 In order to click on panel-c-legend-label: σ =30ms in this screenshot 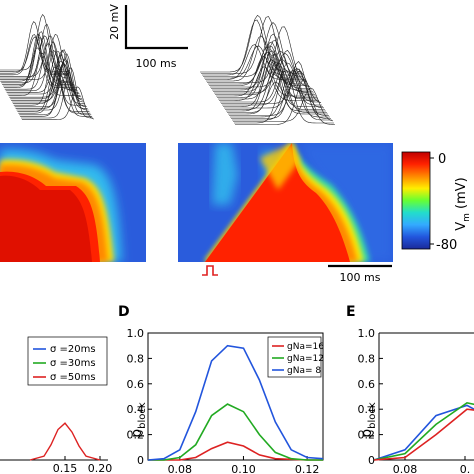, I will do `click(73, 363)`.